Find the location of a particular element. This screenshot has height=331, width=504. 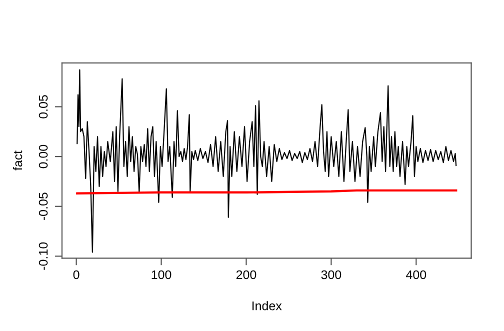

y-tick-label: 0.00 is located at coordinates (43, 156).